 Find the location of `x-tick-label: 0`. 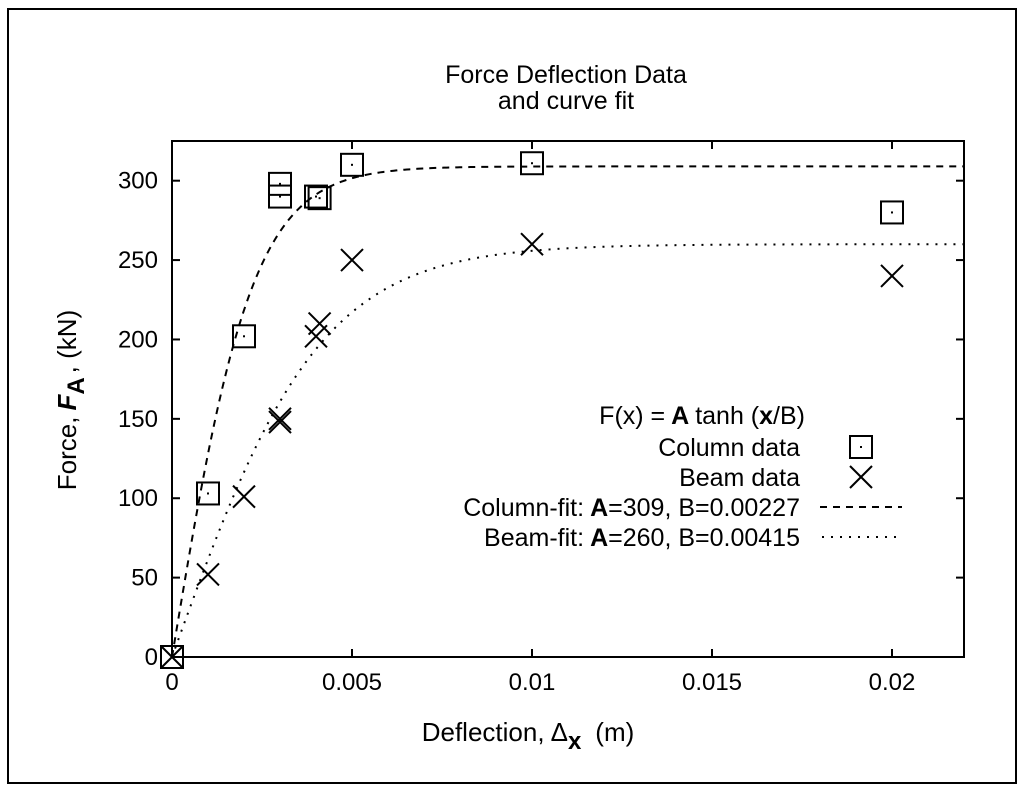

x-tick-label: 0 is located at coordinates (171, 682).